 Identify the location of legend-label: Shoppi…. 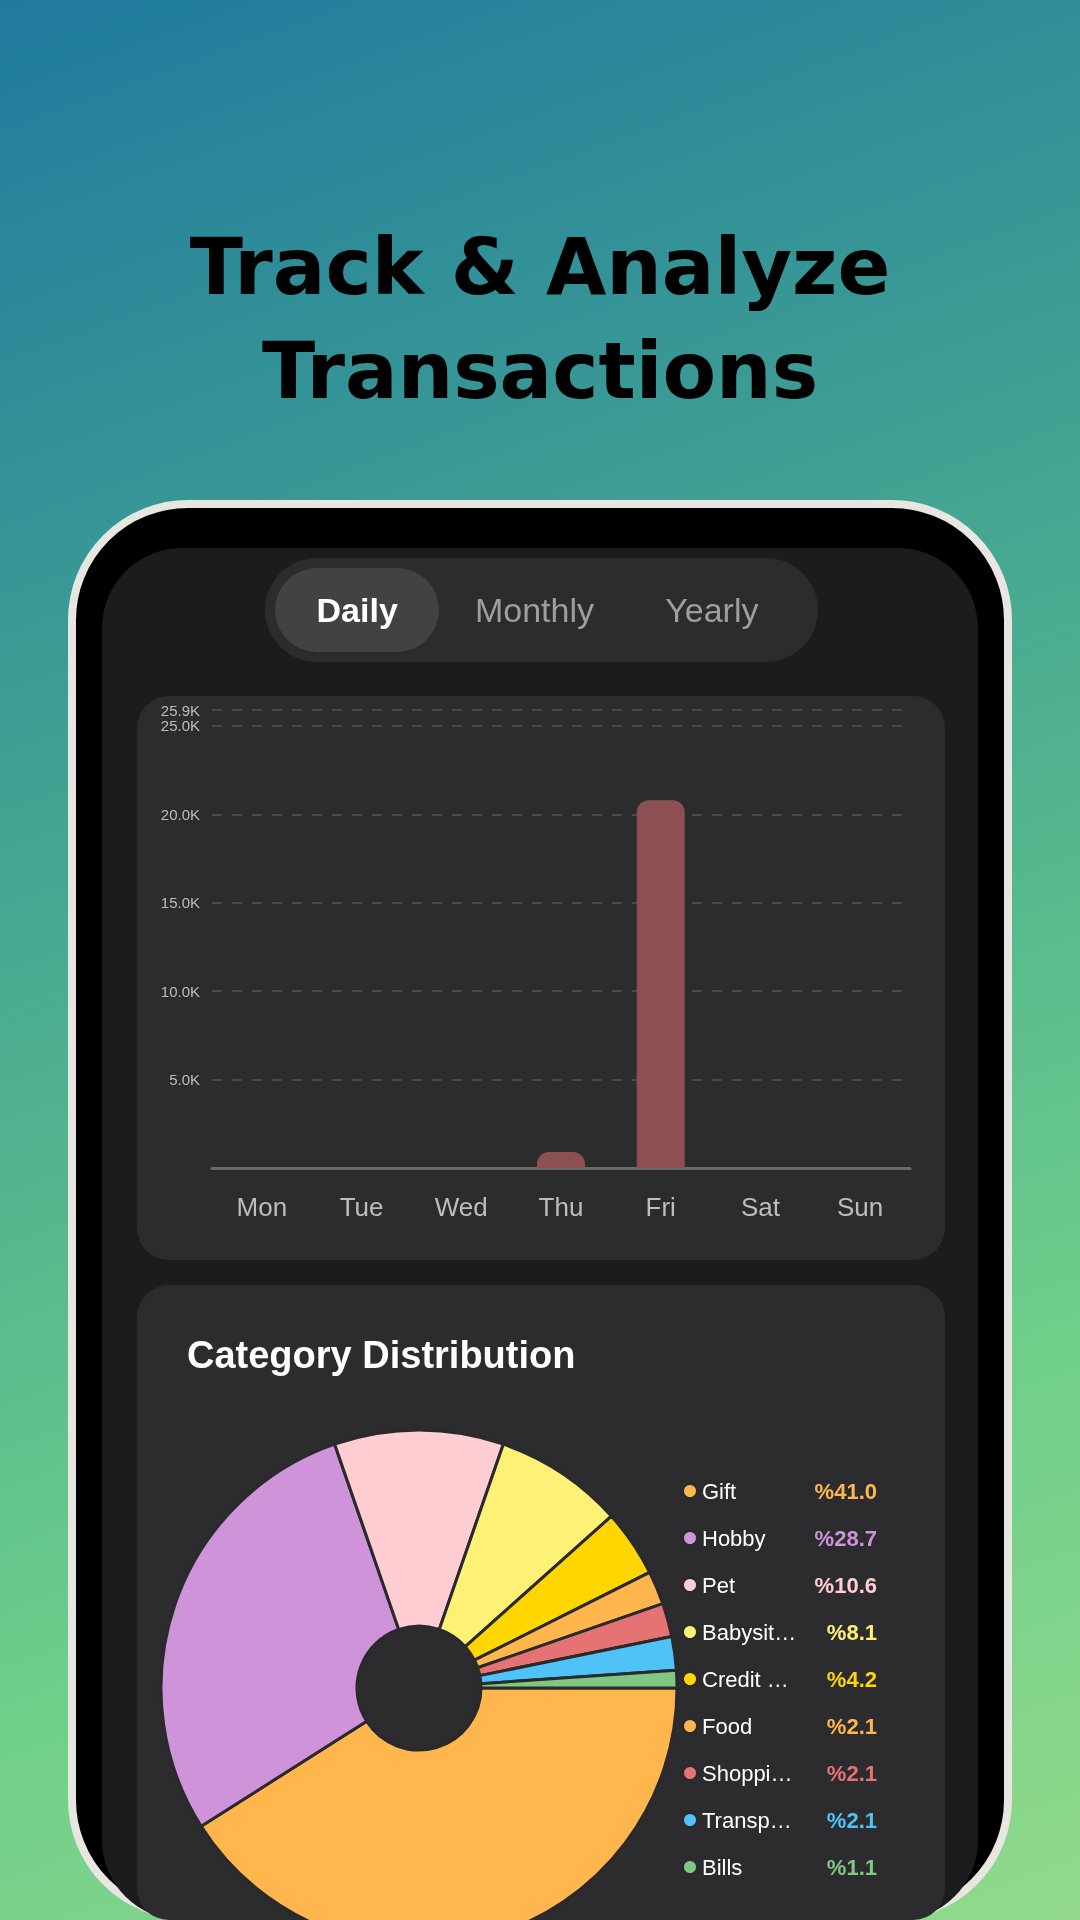
(747, 1773).